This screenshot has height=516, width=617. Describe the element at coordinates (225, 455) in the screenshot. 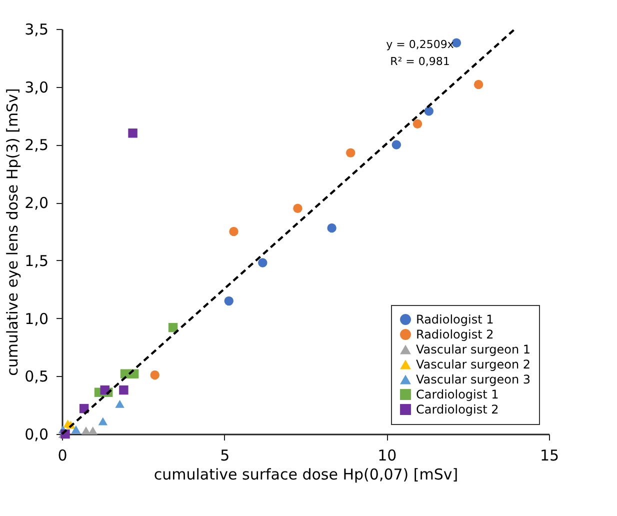

I see `x-tick-label: 5` at that location.